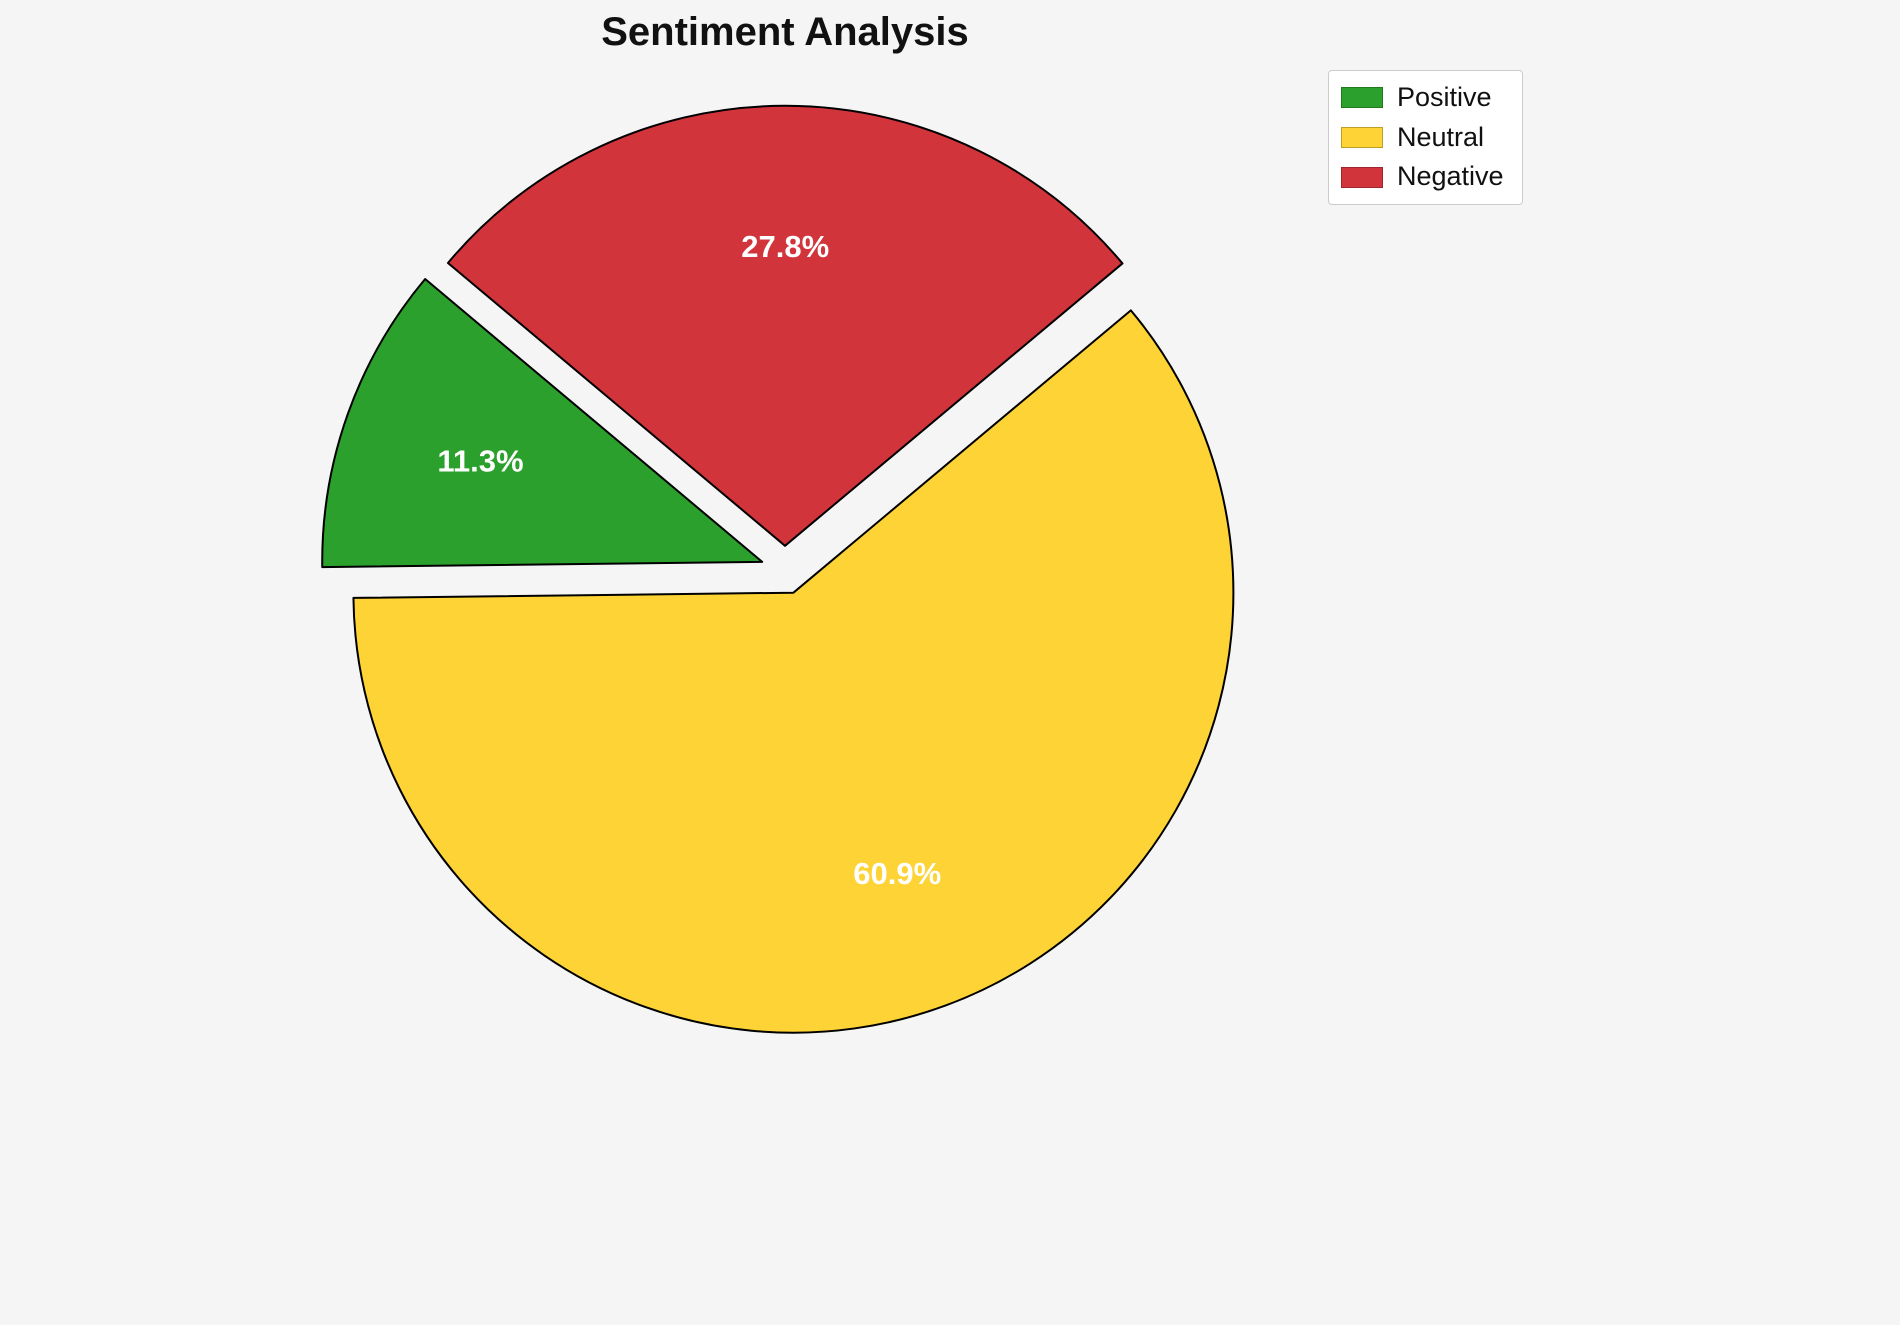 The width and height of the screenshot is (1900, 1325). I want to click on pie-slice-pct-label-neutral: 60.9%, so click(897, 873).